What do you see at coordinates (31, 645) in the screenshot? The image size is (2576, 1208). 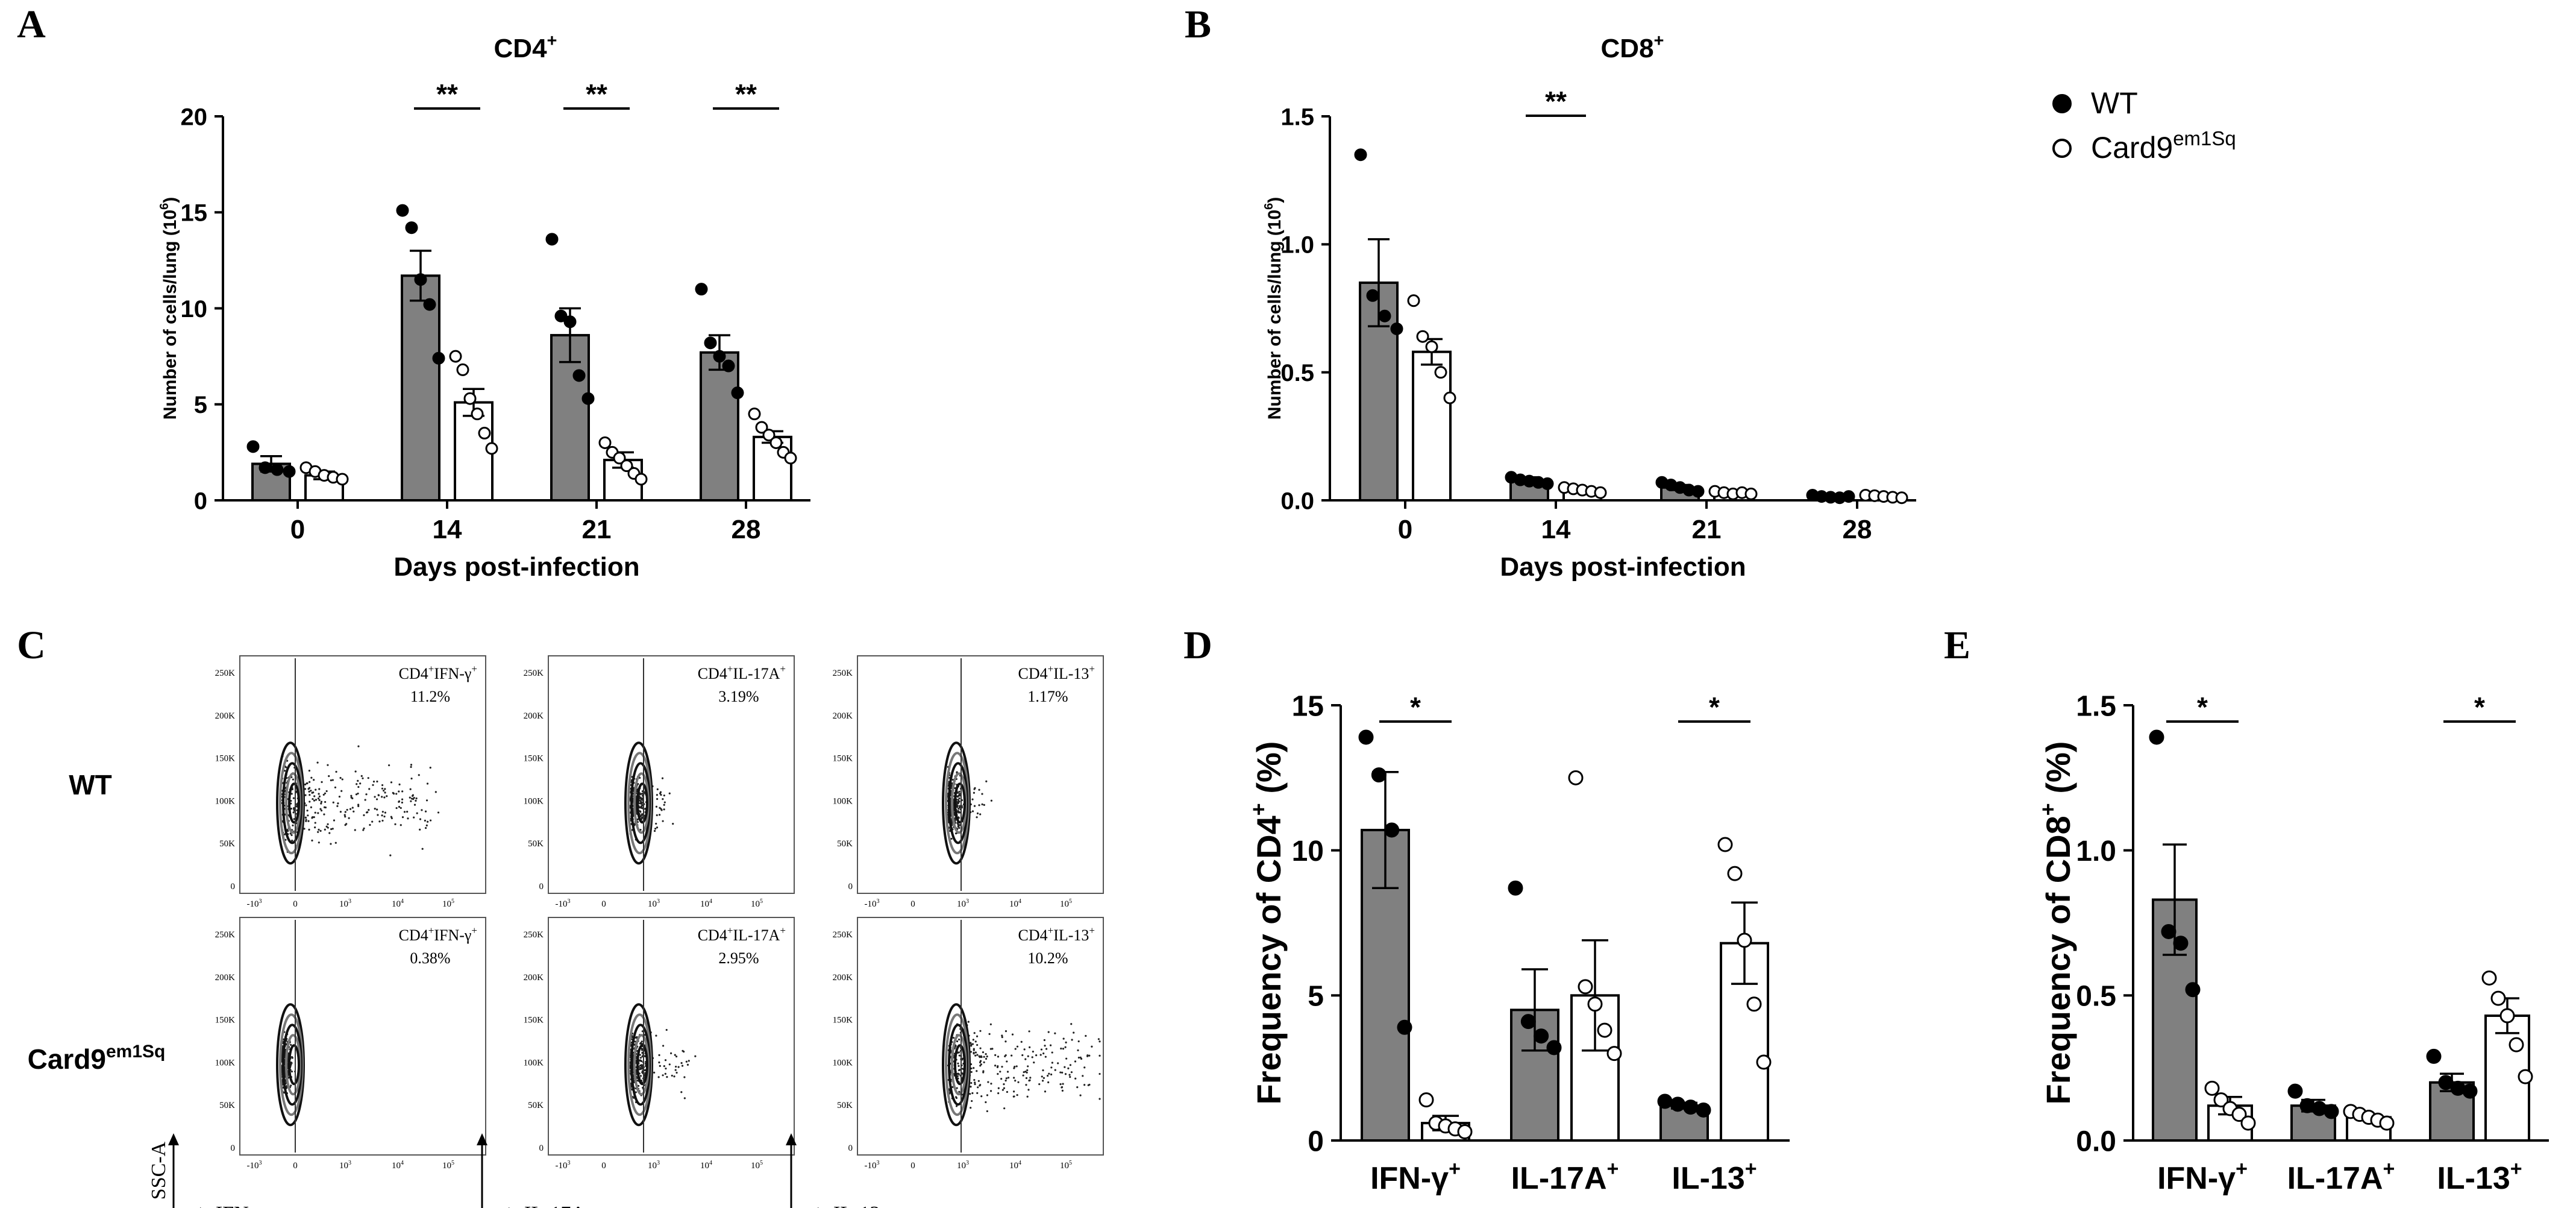 I see `panel-label-C: C` at bounding box center [31, 645].